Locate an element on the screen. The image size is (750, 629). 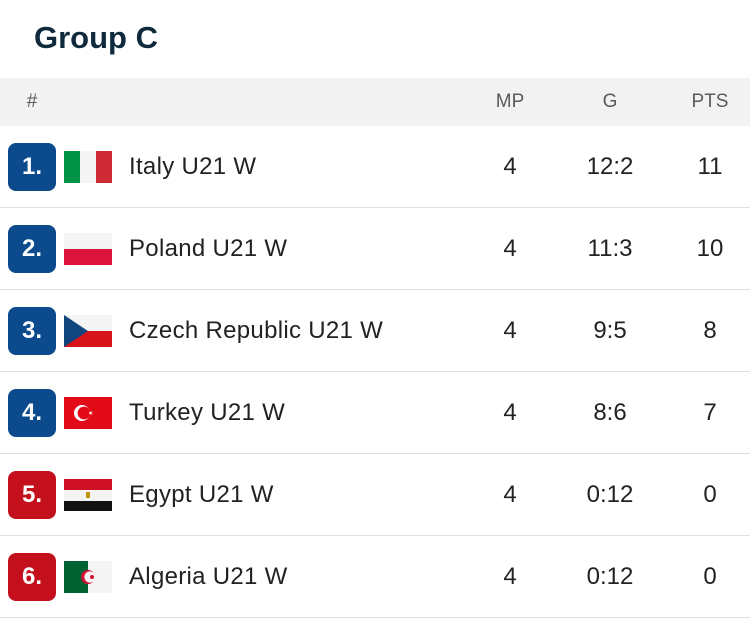
table-row: 4. Turkey U21 W 4 8:6 7 is located at coordinates (375, 413).